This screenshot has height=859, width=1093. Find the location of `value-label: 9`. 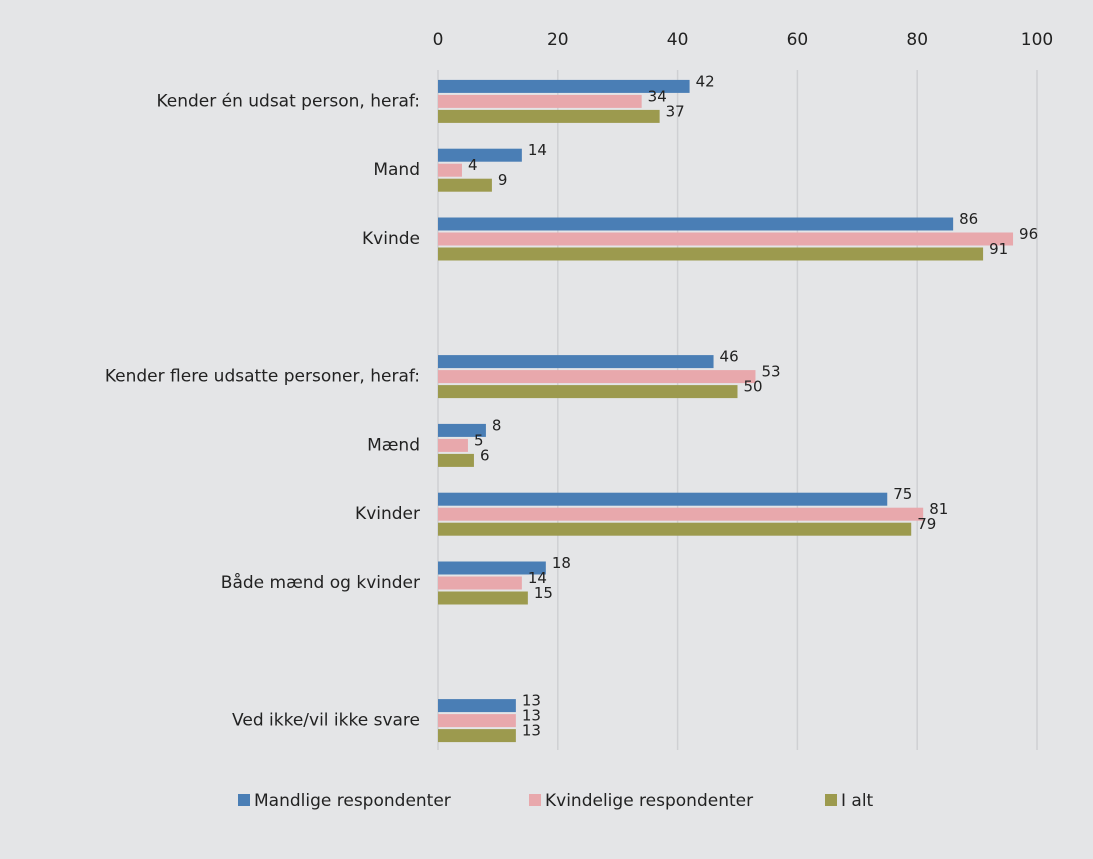

value-label: 9 is located at coordinates (503, 180).